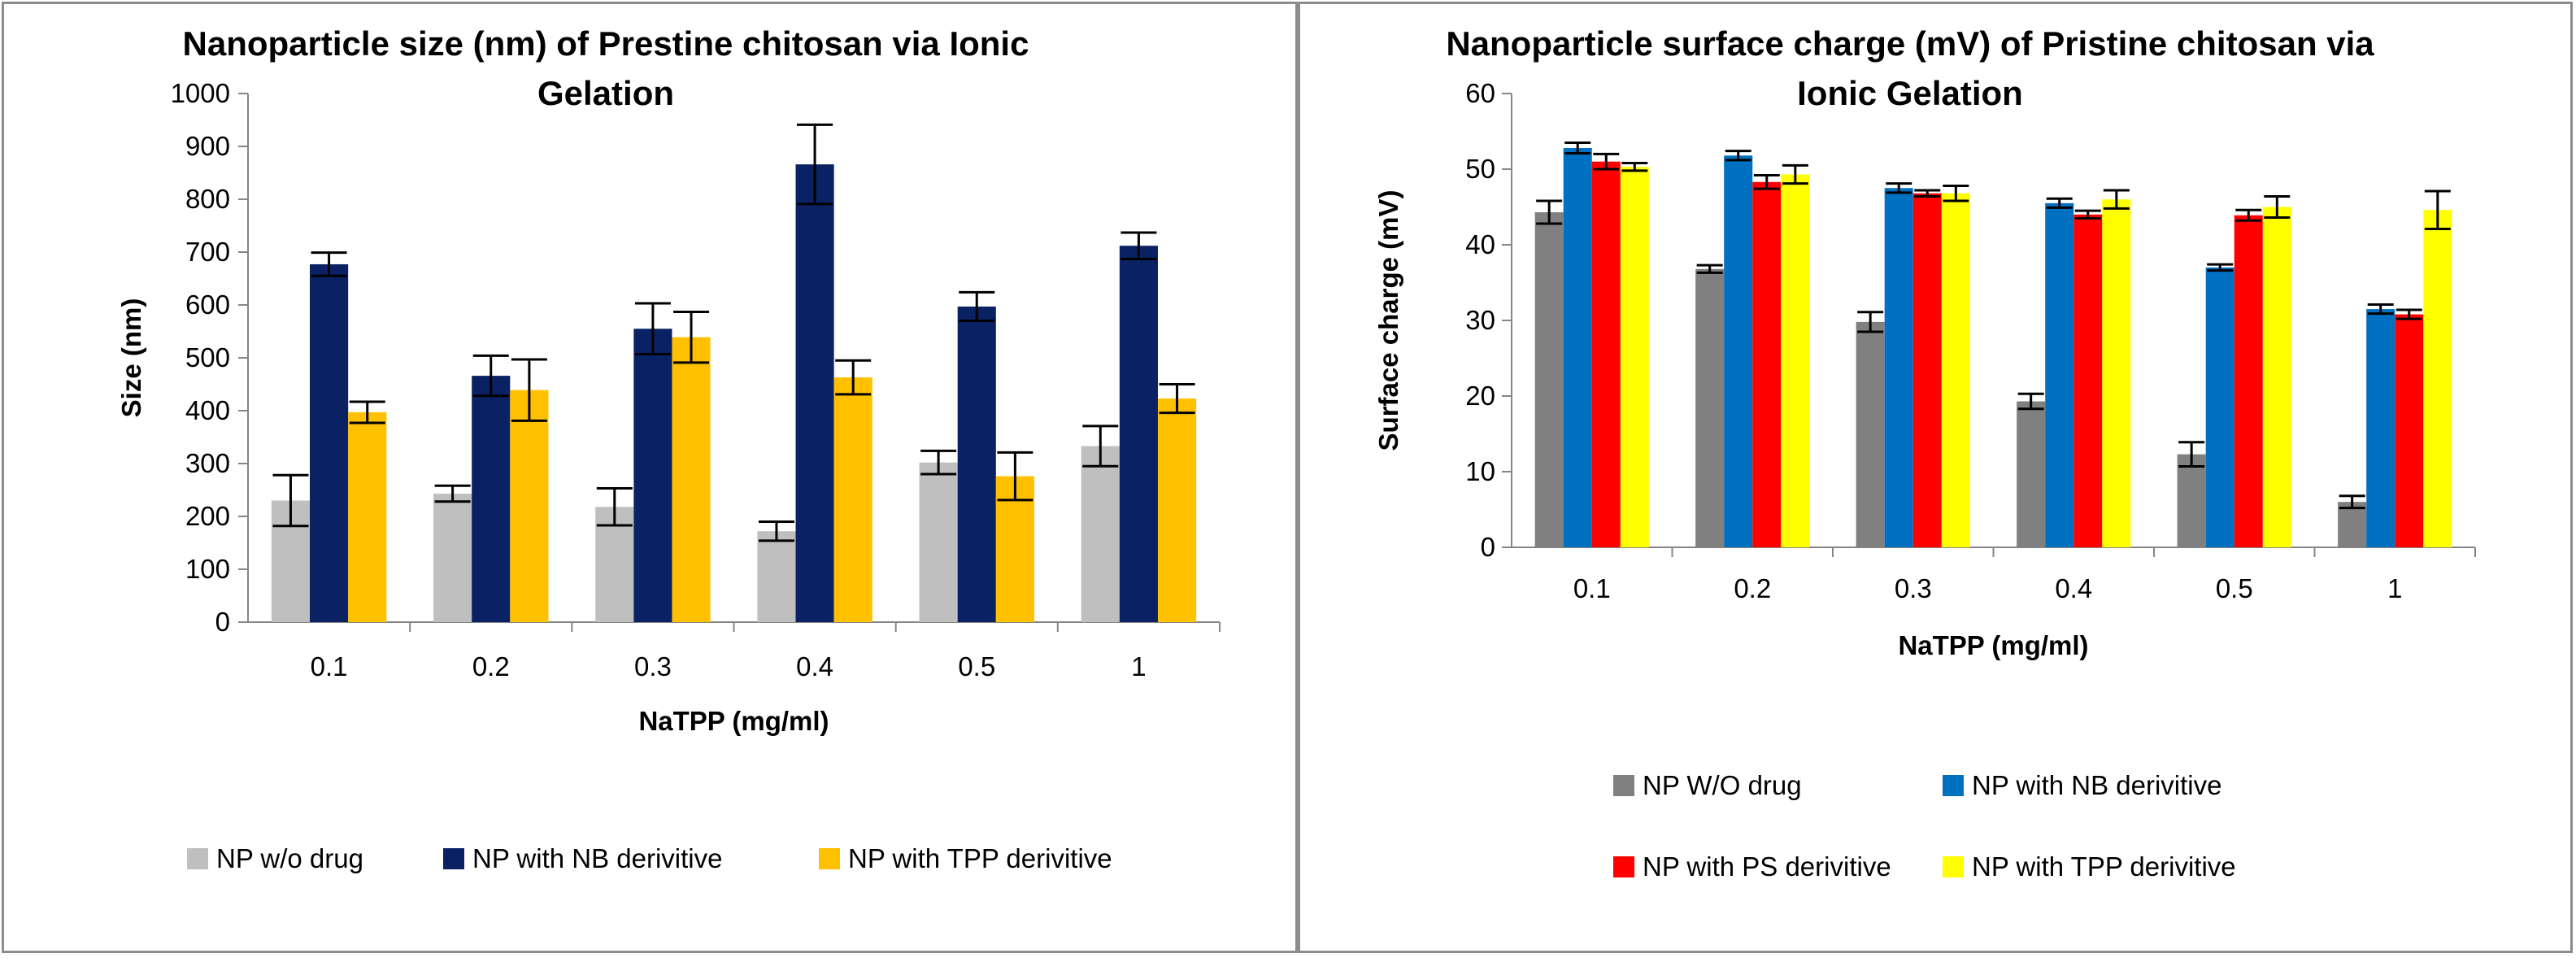 Image resolution: width=2576 pixels, height=971 pixels. I want to click on y-tick-label: 600, so click(208, 305).